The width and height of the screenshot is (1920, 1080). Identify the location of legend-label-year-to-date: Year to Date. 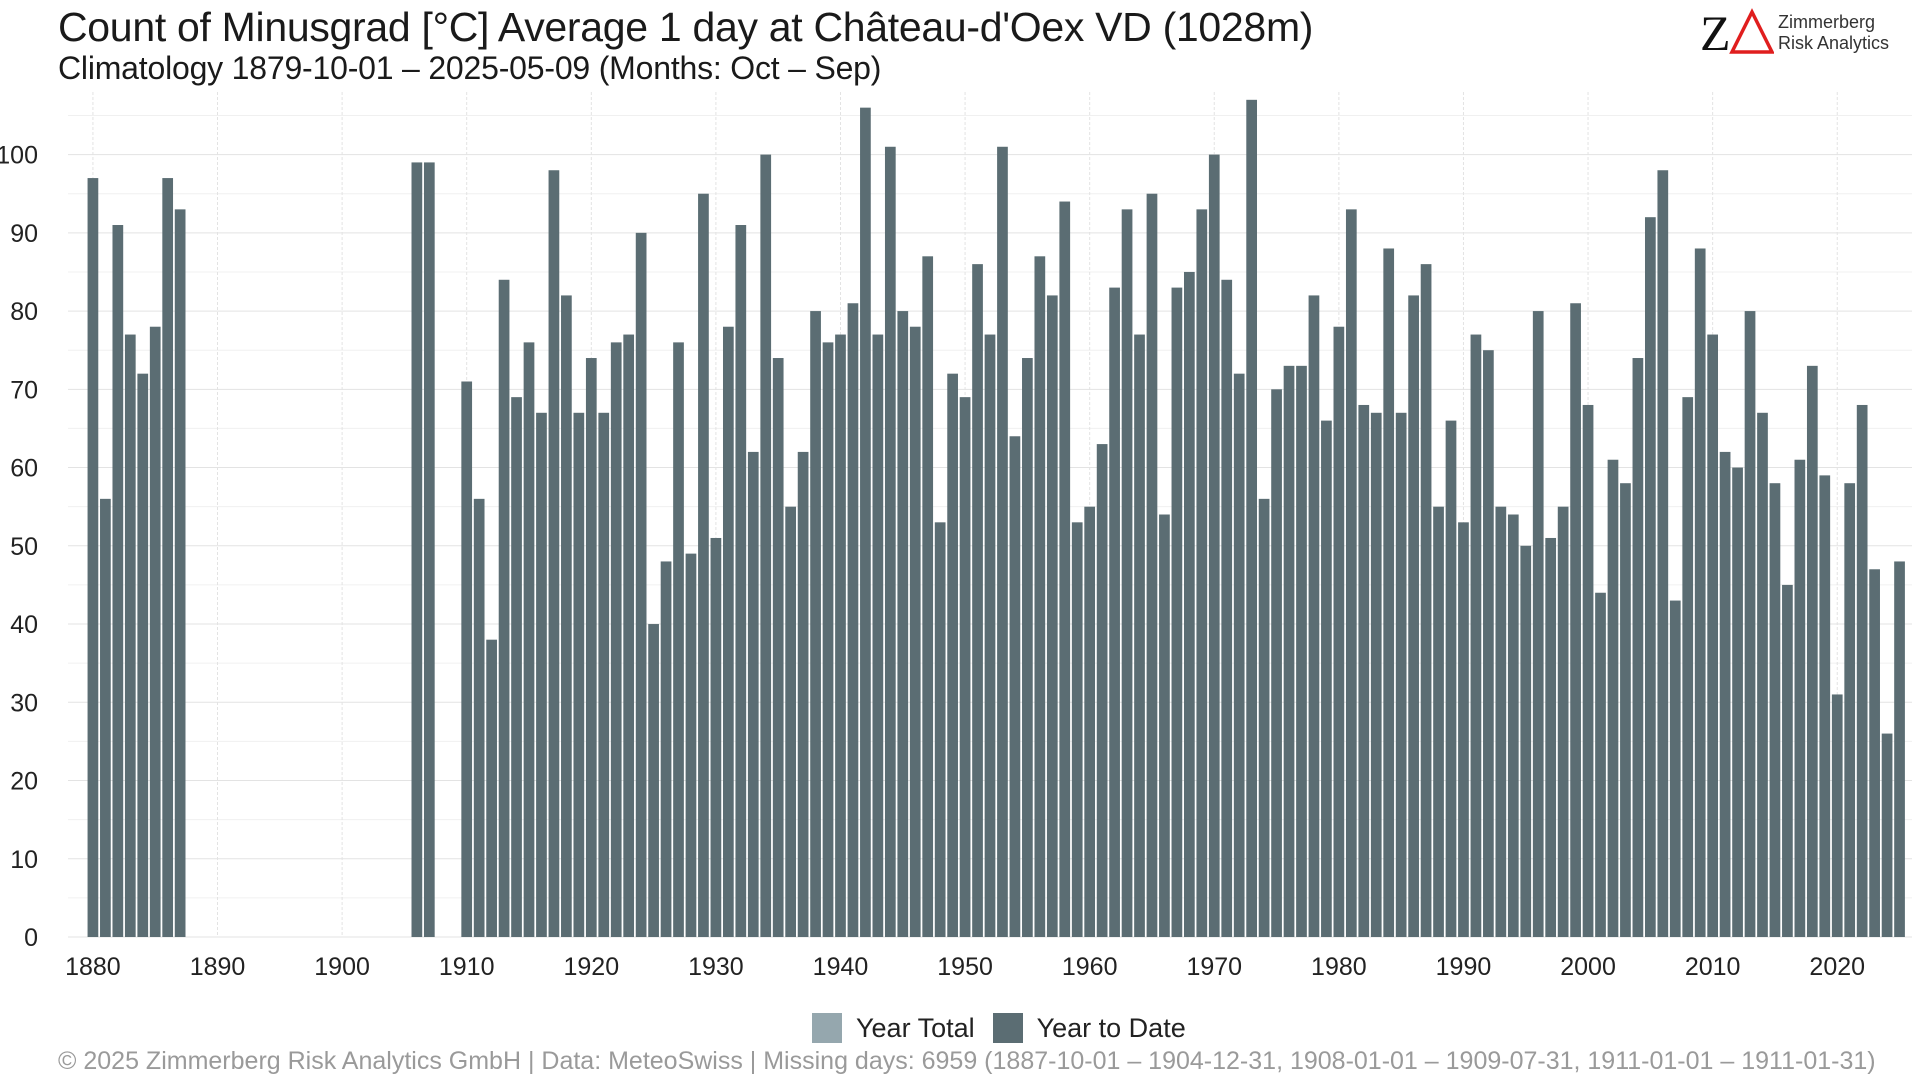
(1111, 1027).